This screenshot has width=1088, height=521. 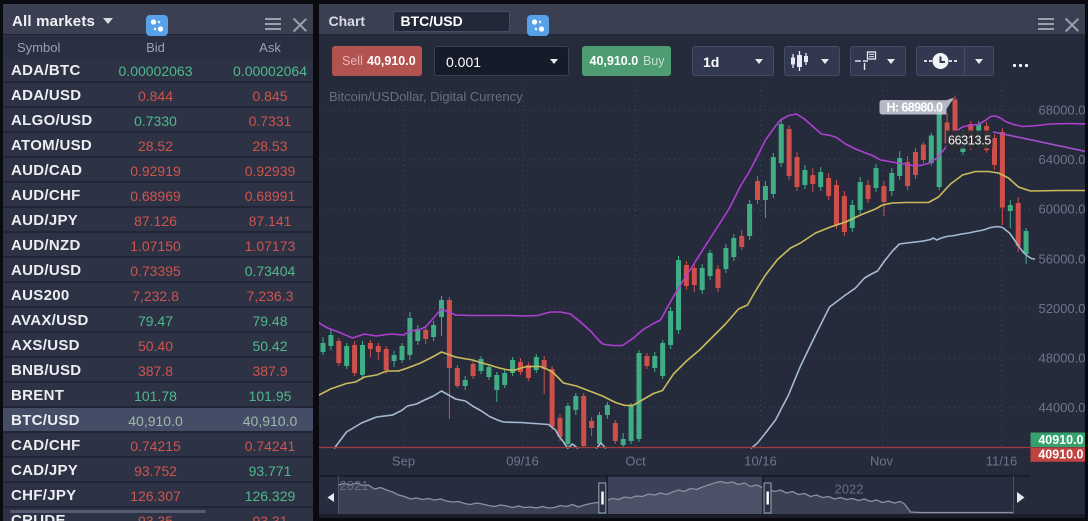 I want to click on svg-text: 56000.0, so click(x=1061, y=258).